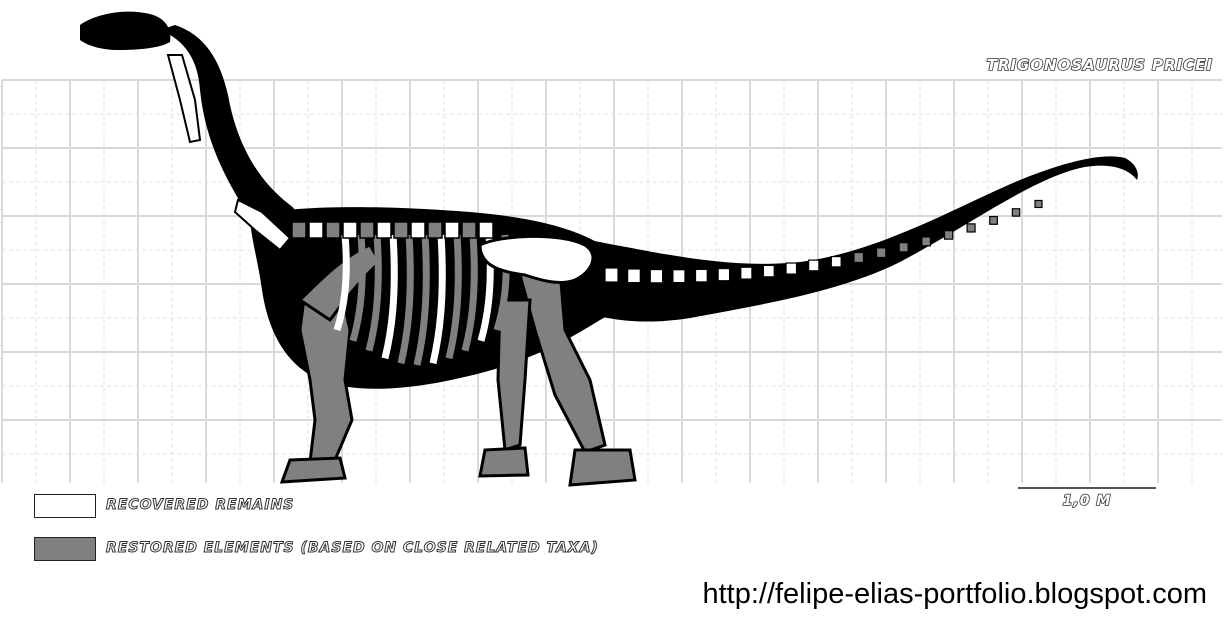 The image size is (1225, 622). What do you see at coordinates (229, 130) in the screenshot?
I see `neck-silhouette` at bounding box center [229, 130].